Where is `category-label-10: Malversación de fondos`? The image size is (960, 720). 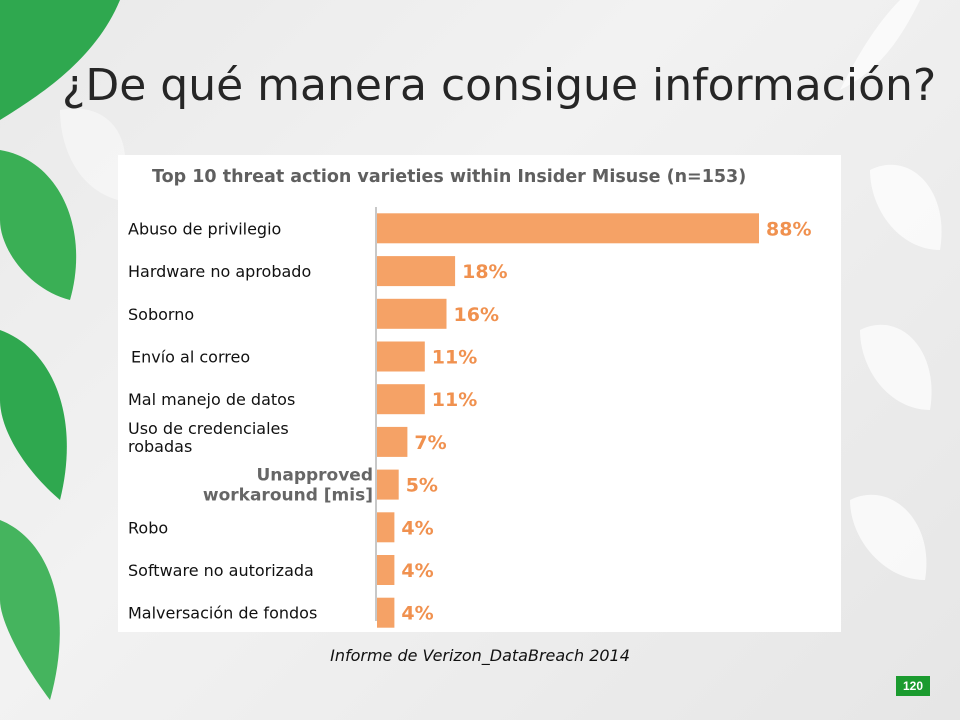
category-label-10: Malversación de fondos is located at coordinates (222, 613).